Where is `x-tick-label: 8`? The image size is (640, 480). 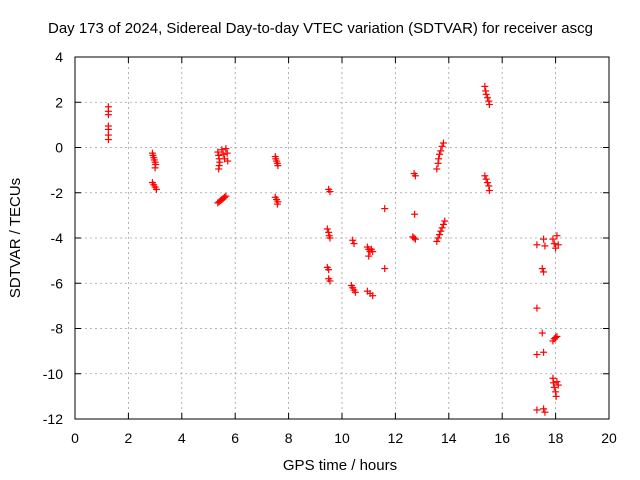
x-tick-label: 8 is located at coordinates (289, 438).